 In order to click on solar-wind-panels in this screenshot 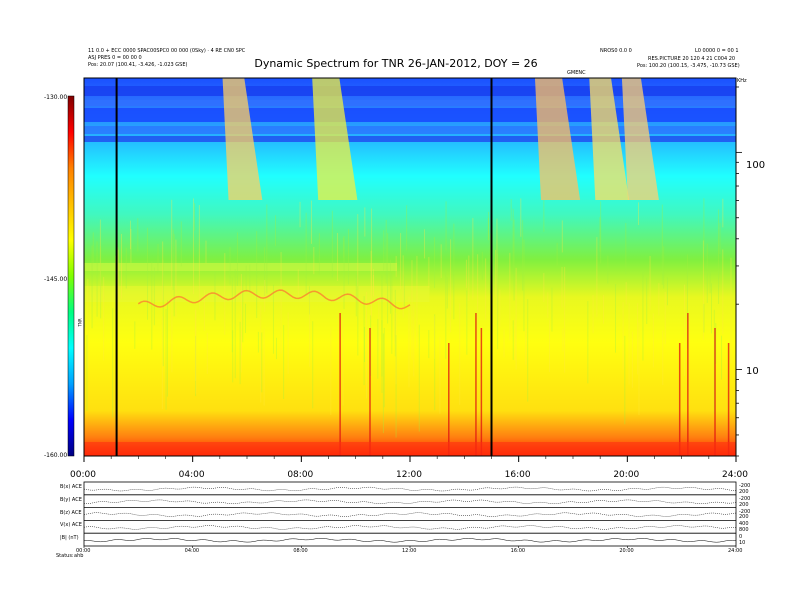, I will do `click(410, 514)`.